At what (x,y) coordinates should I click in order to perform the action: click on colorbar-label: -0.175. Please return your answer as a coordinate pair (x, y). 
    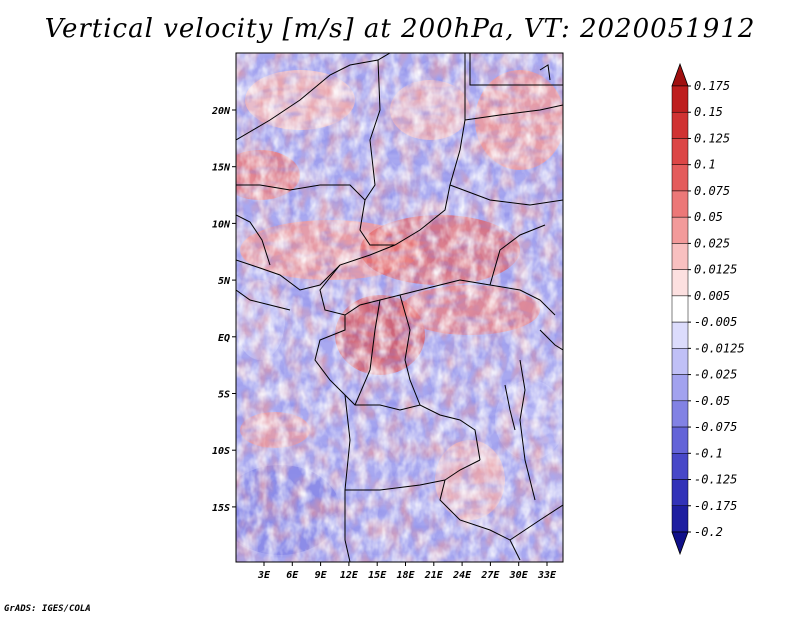
    Looking at the image, I should click on (715, 506).